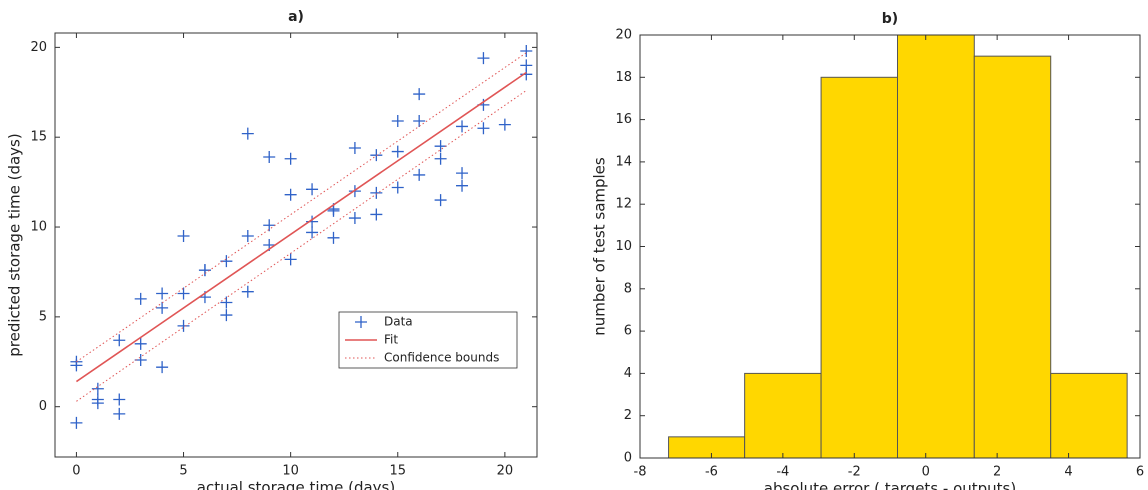 The width and height of the screenshot is (1148, 490). Describe the element at coordinates (623, 204) in the screenshot. I see `y-tick-label: 12` at that location.